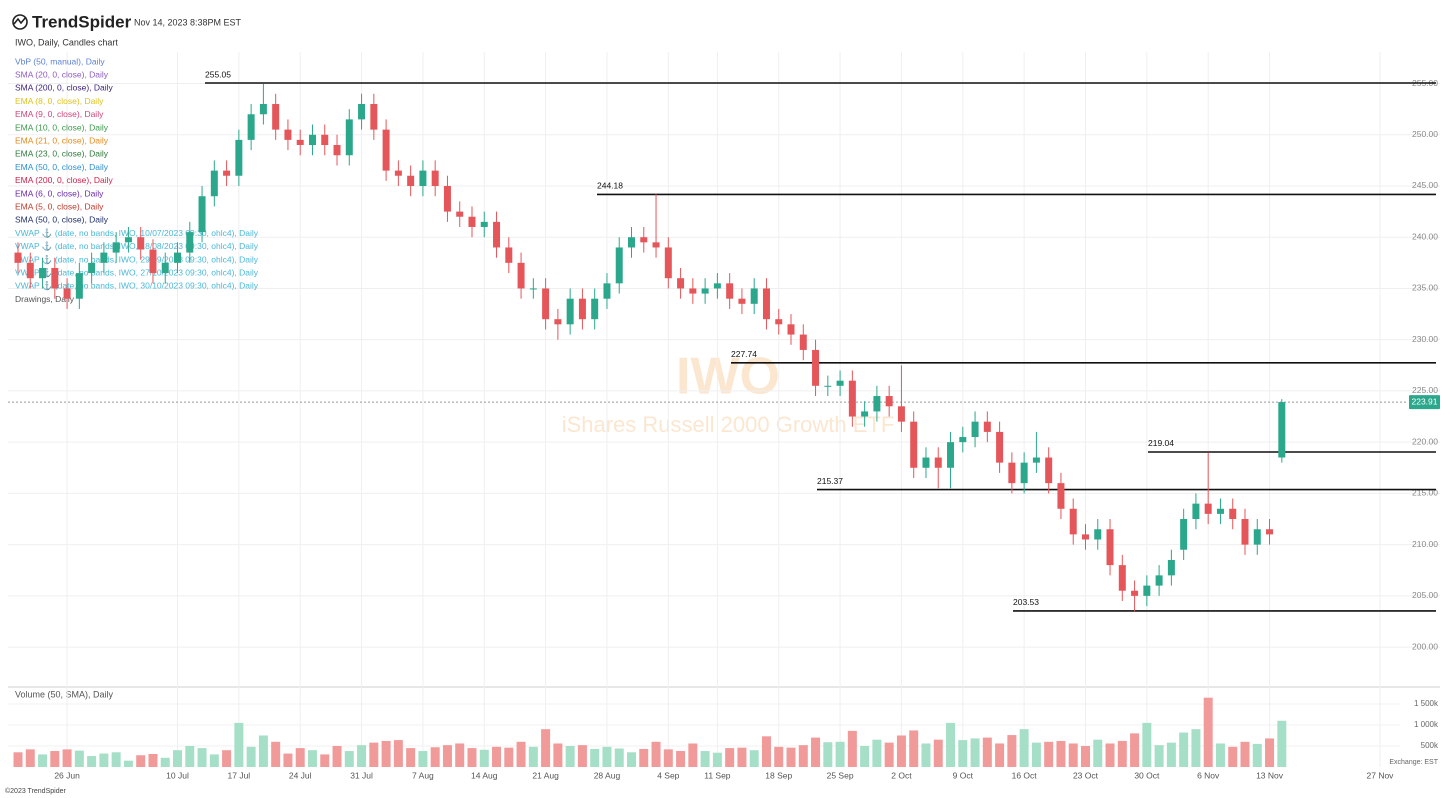 Image resolution: width=1456 pixels, height=798 pixels. Describe the element at coordinates (607, 775) in the screenshot. I see `x-tick-label: 28 Aug` at that location.